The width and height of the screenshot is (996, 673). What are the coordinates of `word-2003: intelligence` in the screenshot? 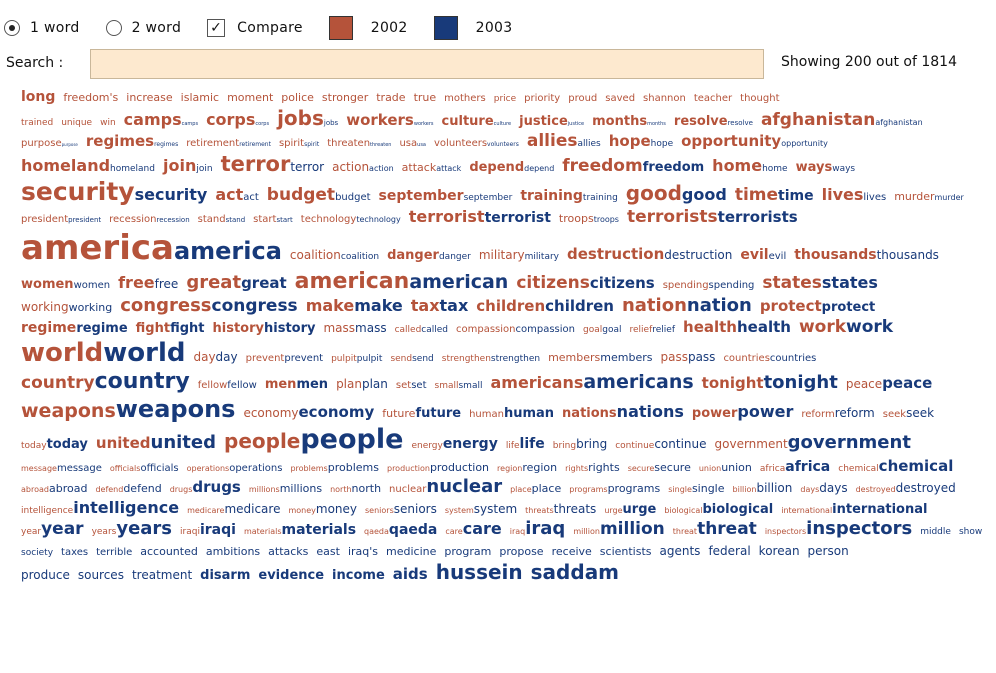 It's located at (126, 507).